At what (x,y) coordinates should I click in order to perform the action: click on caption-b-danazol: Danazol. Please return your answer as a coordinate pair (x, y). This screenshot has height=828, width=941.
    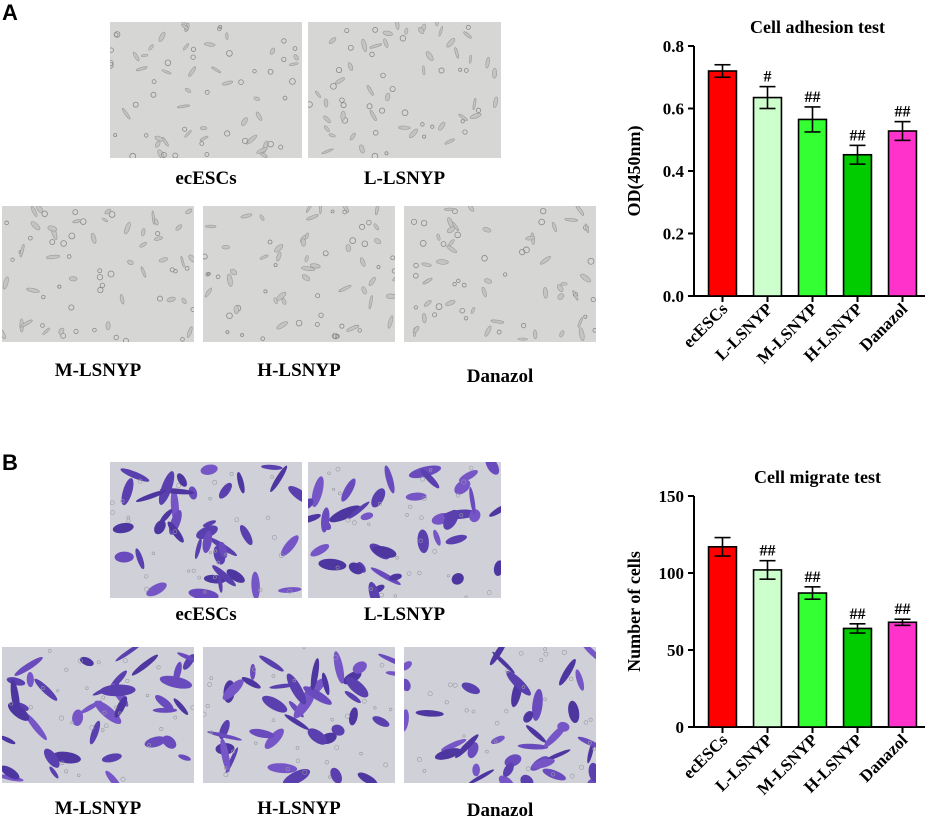
    Looking at the image, I should click on (500, 810).